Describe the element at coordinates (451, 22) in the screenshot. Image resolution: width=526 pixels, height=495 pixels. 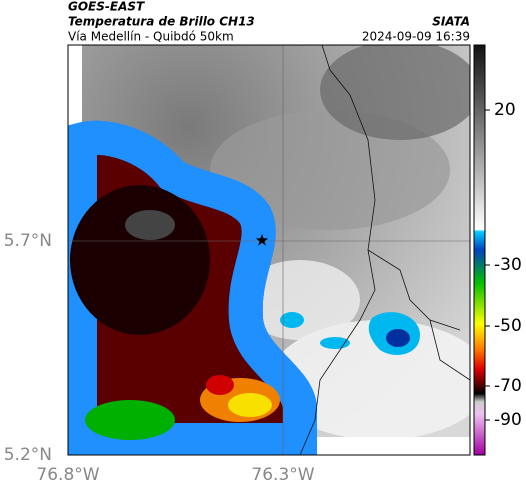
I see `source: SIATA` at that location.